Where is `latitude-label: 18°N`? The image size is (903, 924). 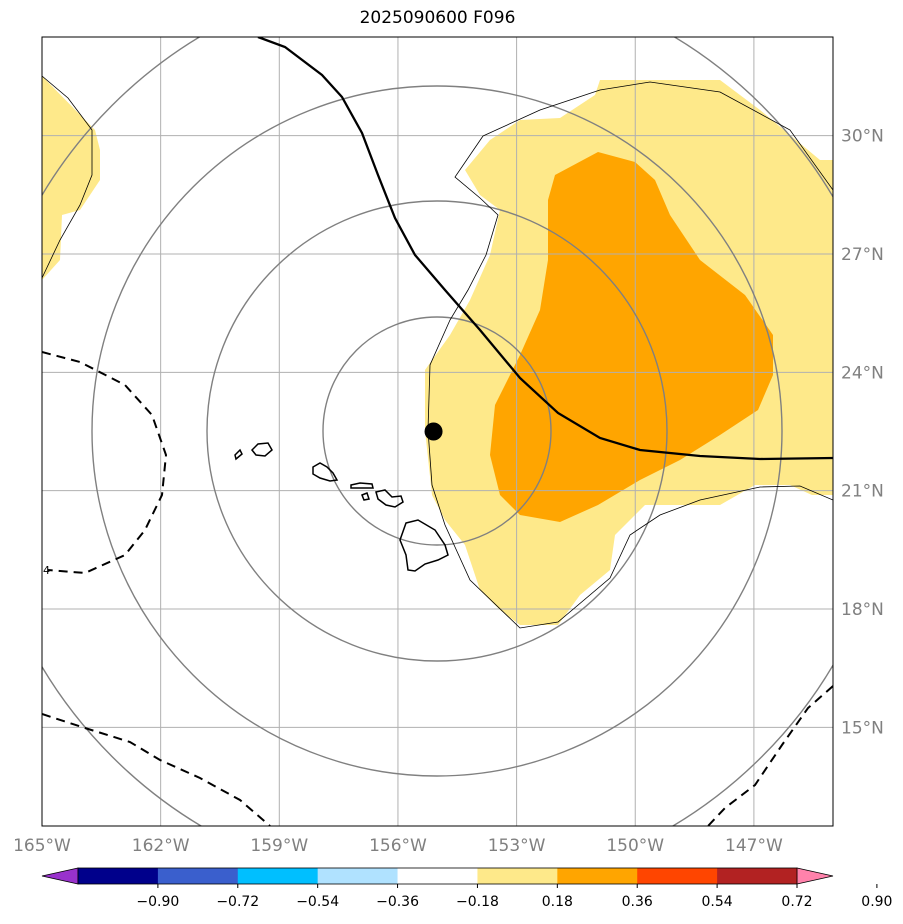 latitude-label: 18°N is located at coordinates (862, 610).